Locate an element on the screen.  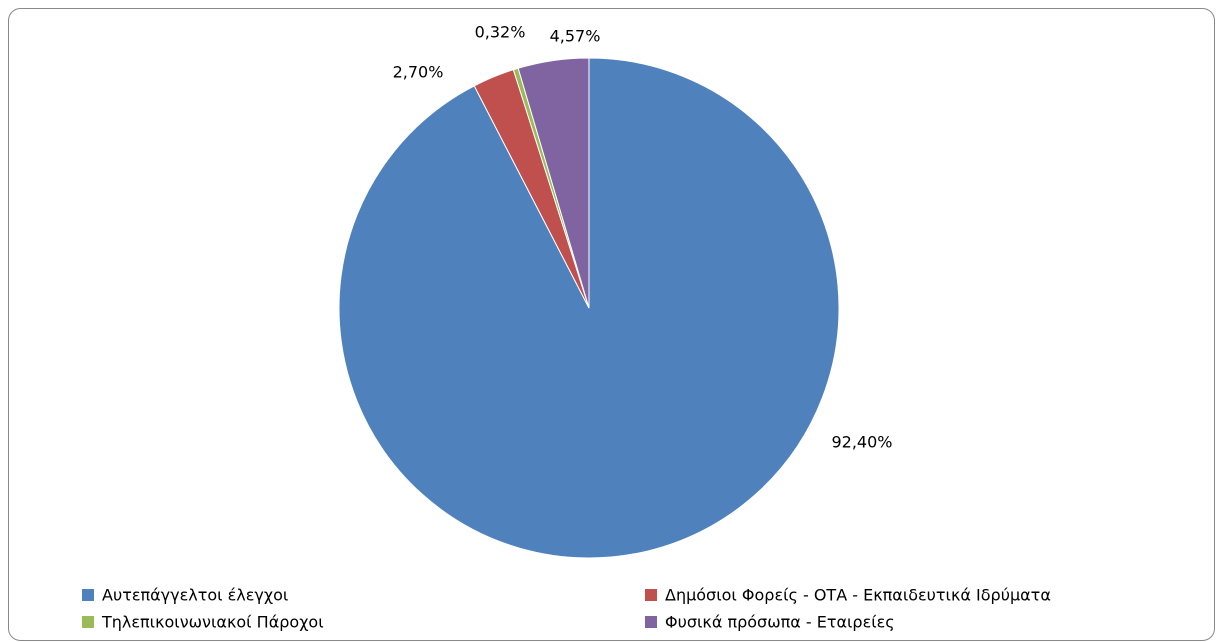
data-label: 2,70% is located at coordinates (418, 72).